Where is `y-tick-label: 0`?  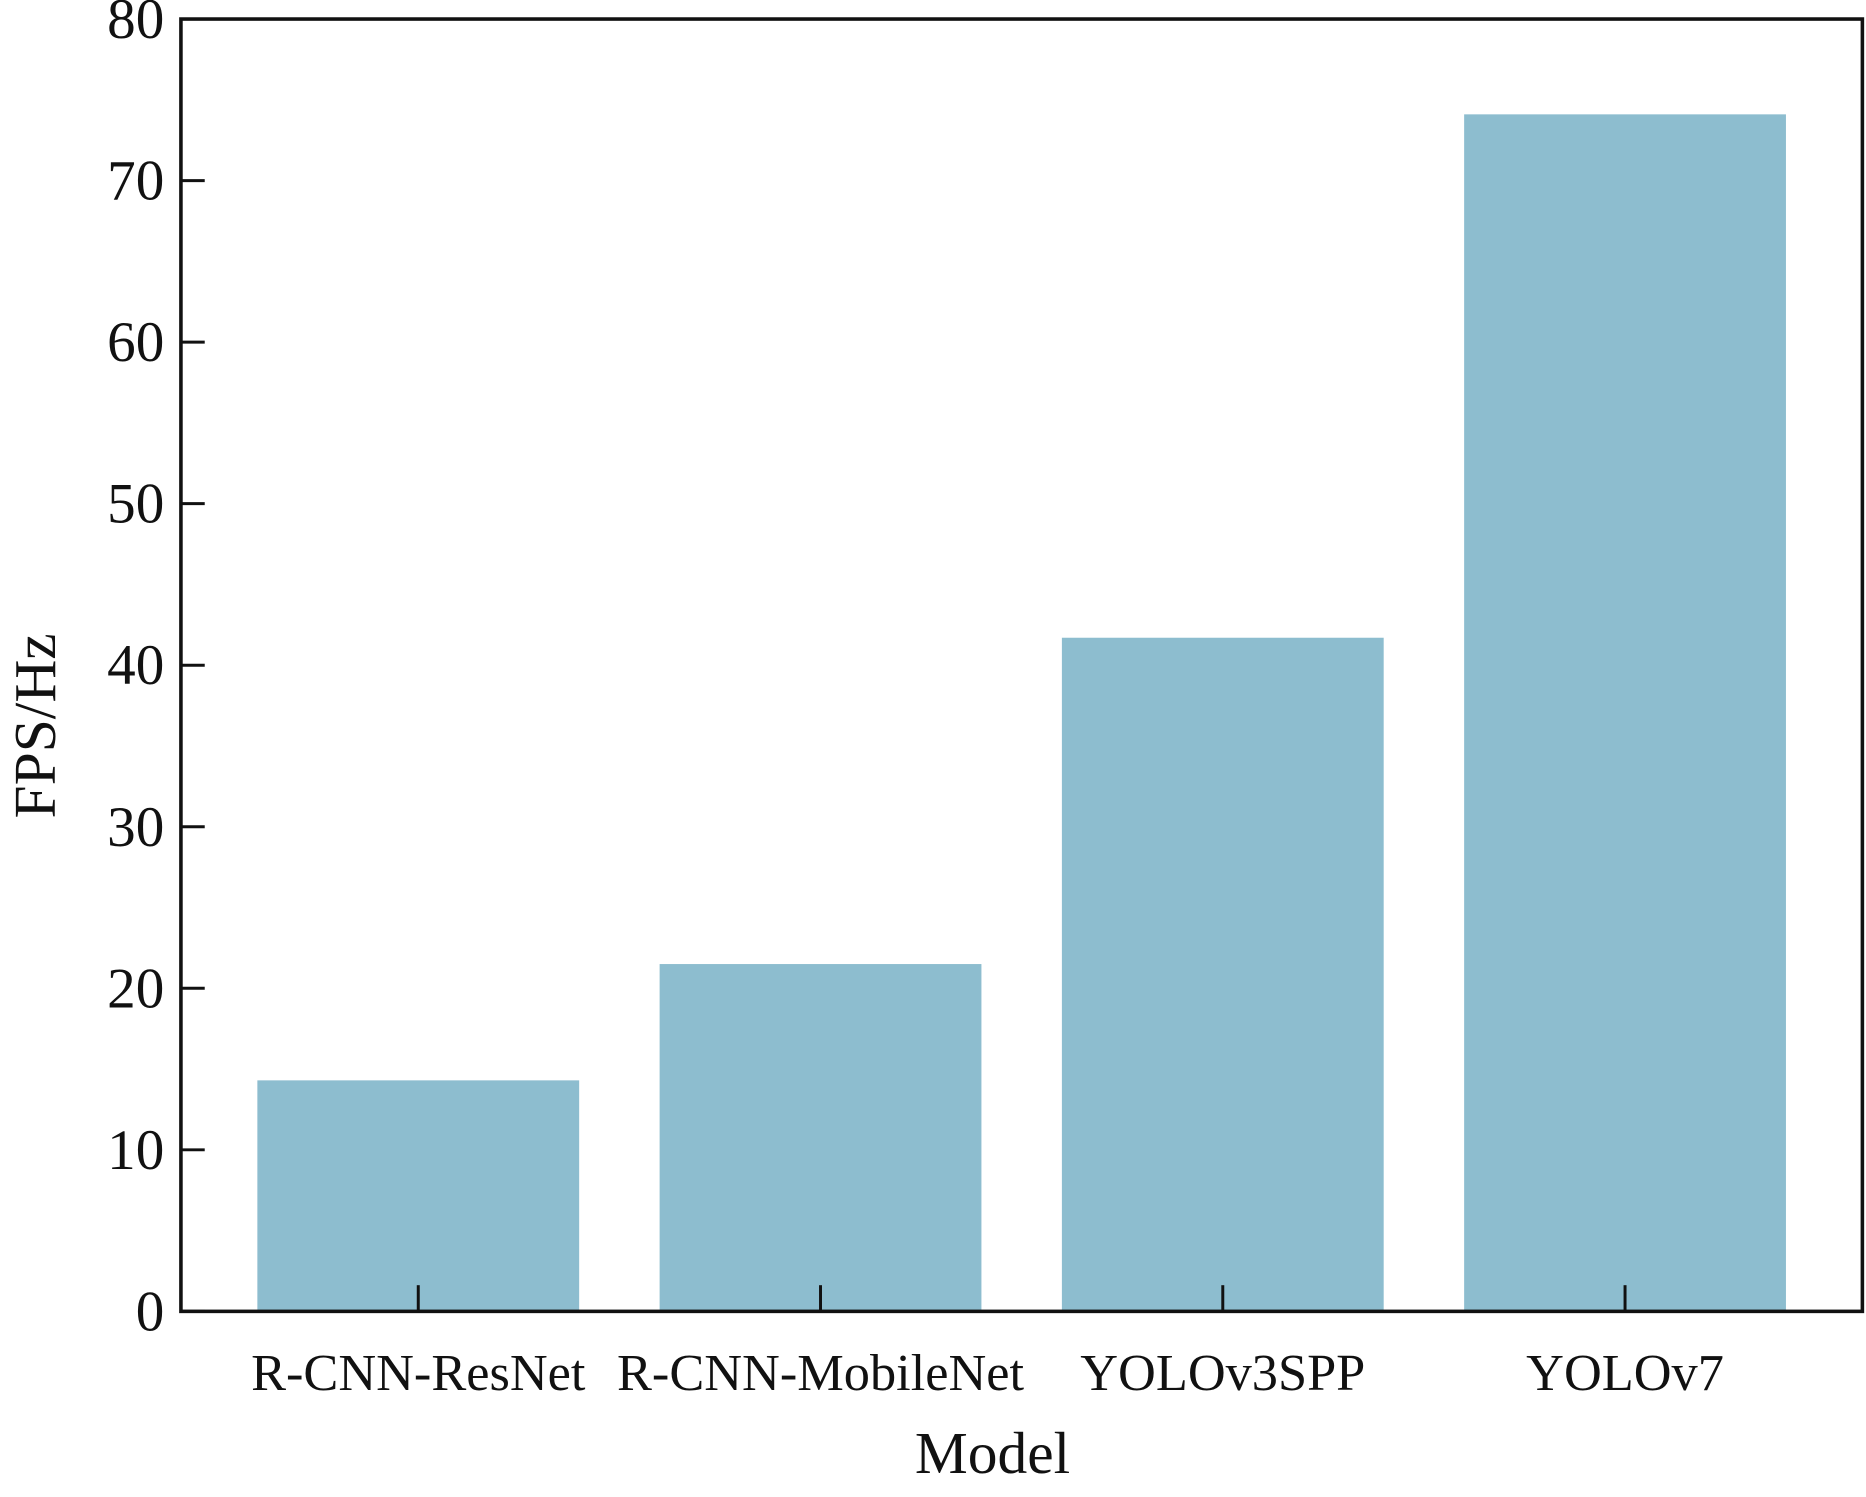 y-tick-label: 0 is located at coordinates (150, 1311).